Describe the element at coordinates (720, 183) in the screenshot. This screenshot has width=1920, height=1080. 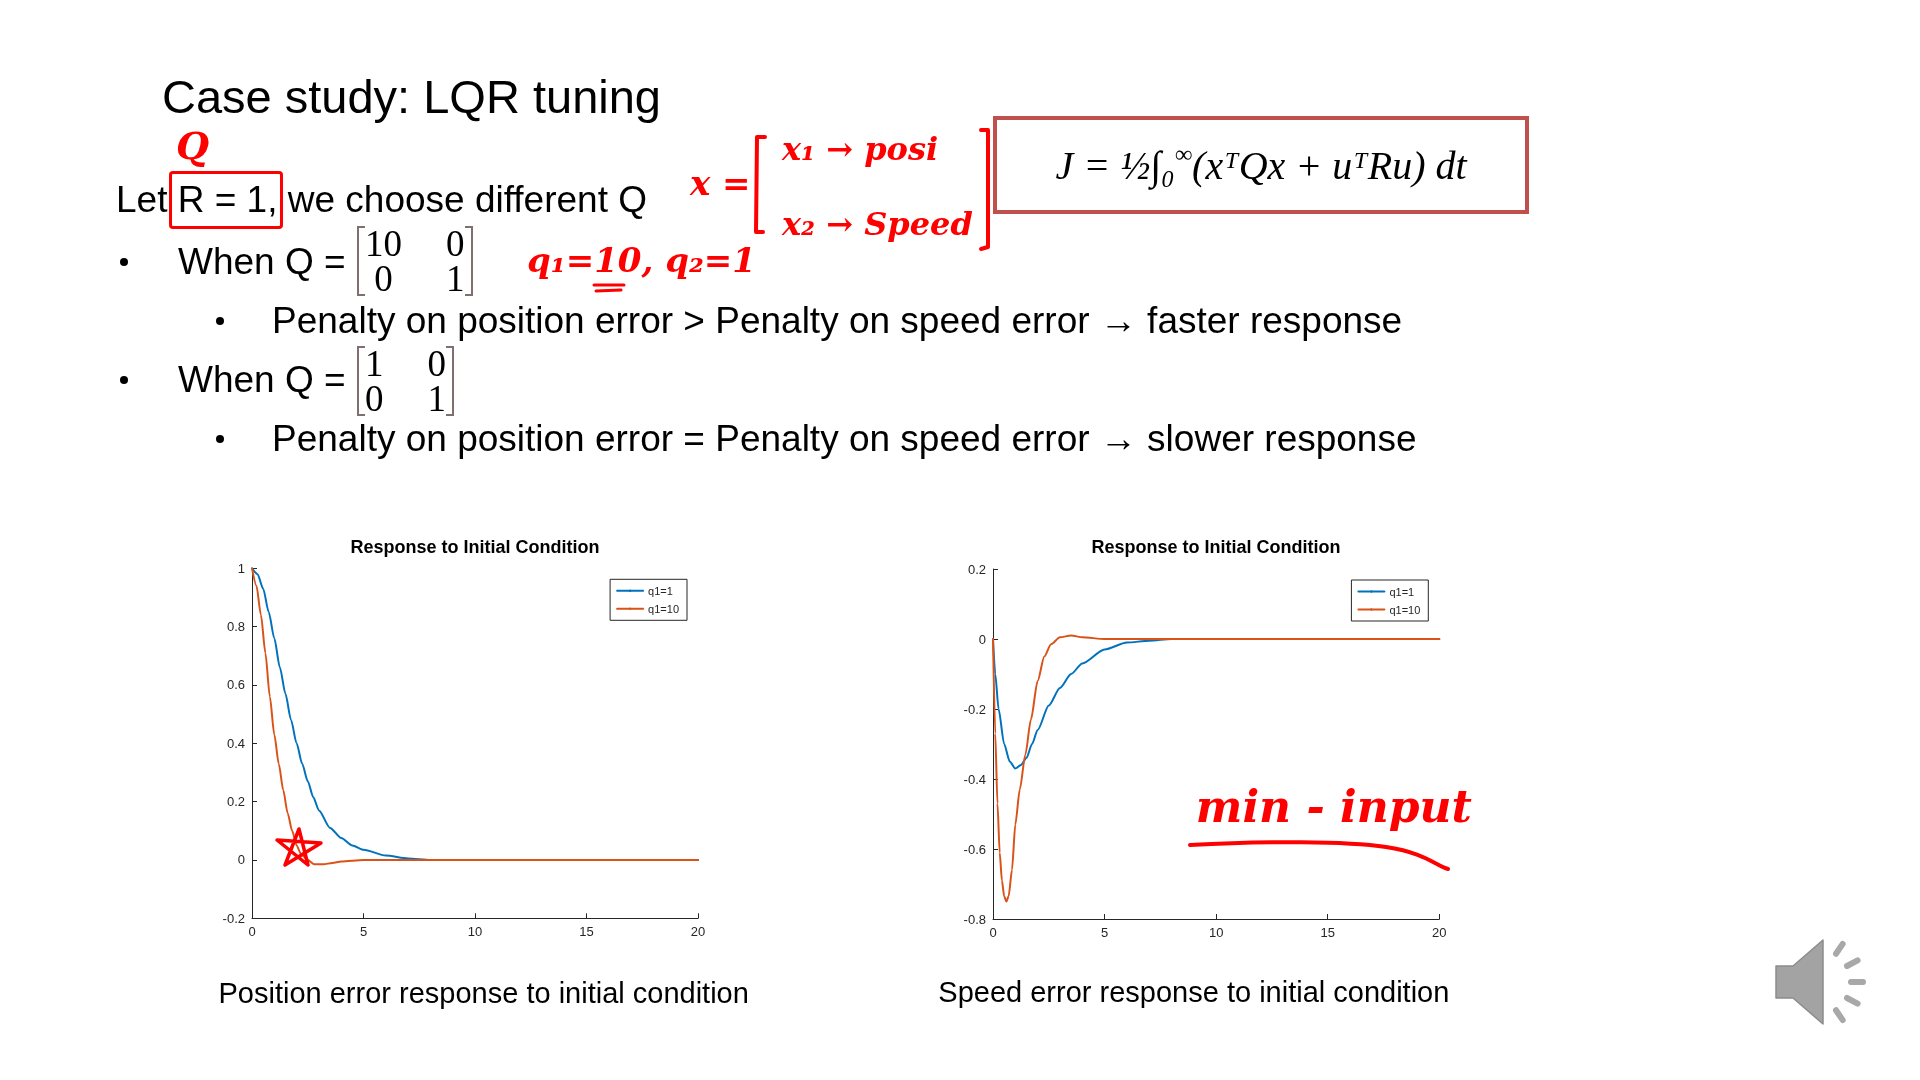
I see `text: x =` at that location.